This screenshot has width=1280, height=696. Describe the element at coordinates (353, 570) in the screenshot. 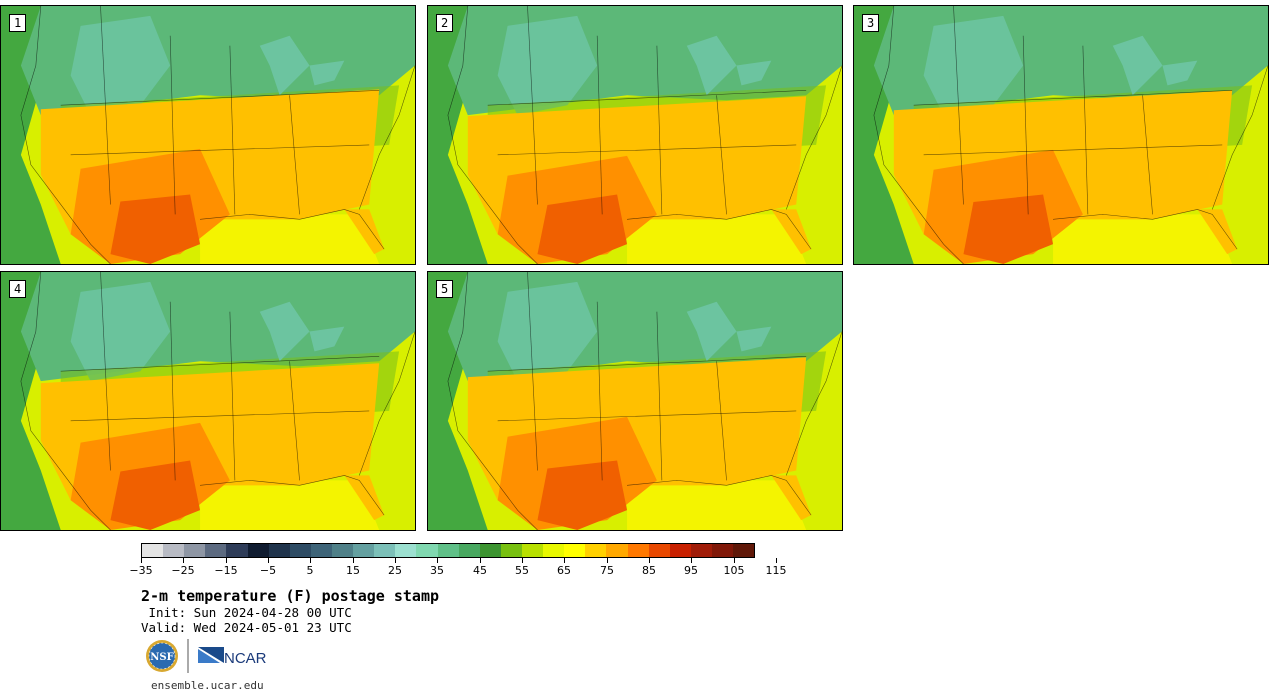

I see `colorbar-tick-label: 15` at that location.